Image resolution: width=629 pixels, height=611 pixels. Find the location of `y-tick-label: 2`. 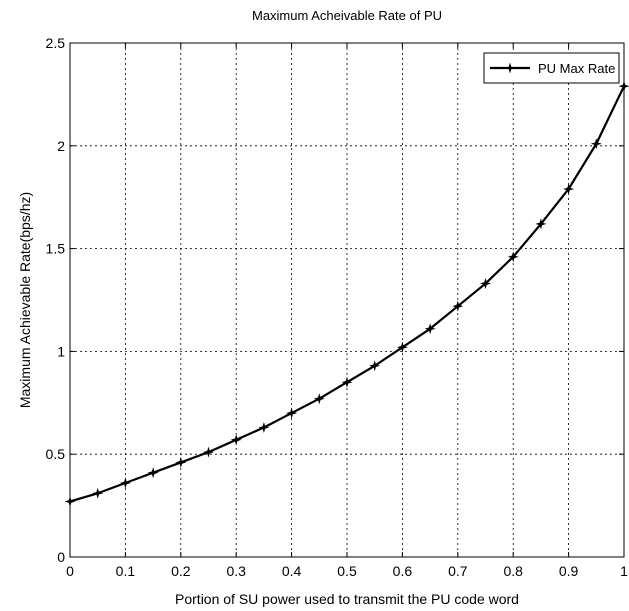

y-tick-label: 2 is located at coordinates (61, 146).